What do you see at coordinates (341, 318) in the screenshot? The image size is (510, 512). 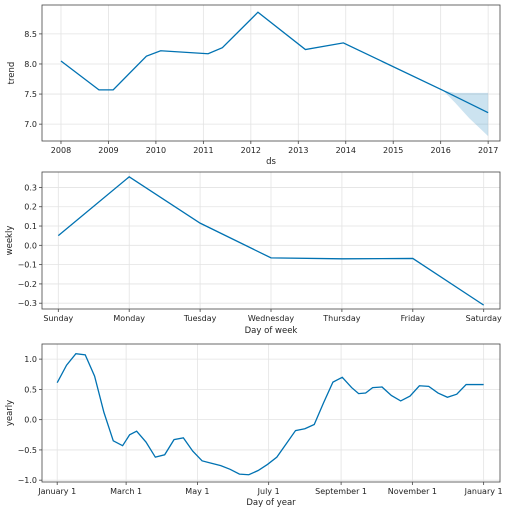 I see `x-tick-label: Thursday` at bounding box center [341, 318].